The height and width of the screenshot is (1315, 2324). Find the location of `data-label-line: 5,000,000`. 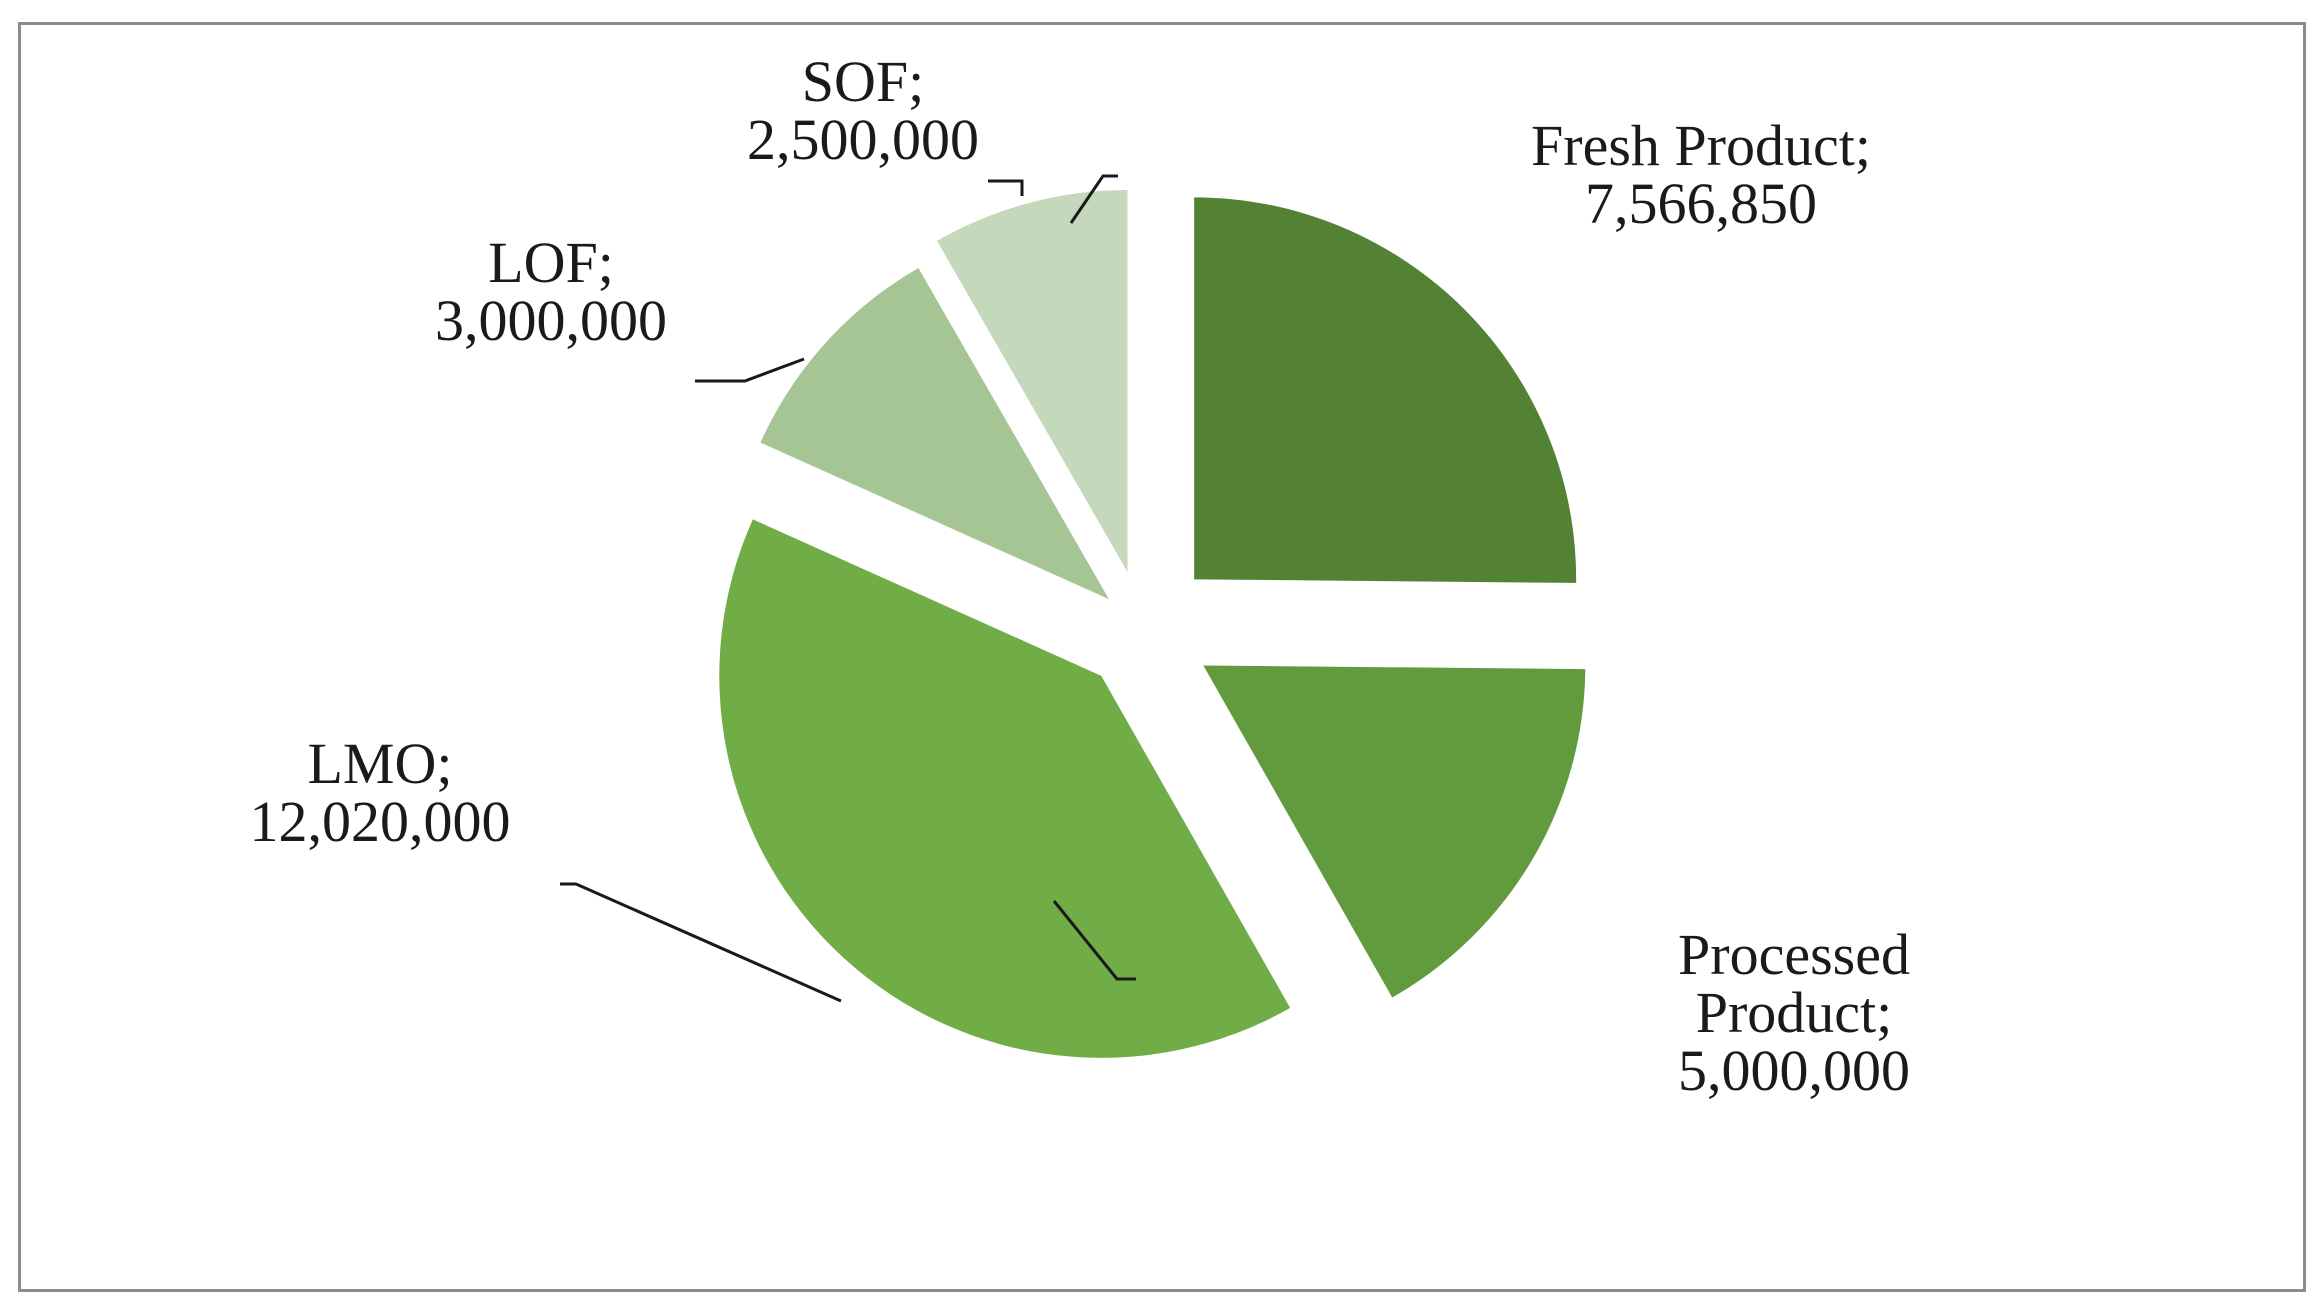

data-label-line: 5,000,000 is located at coordinates (1794, 1070).